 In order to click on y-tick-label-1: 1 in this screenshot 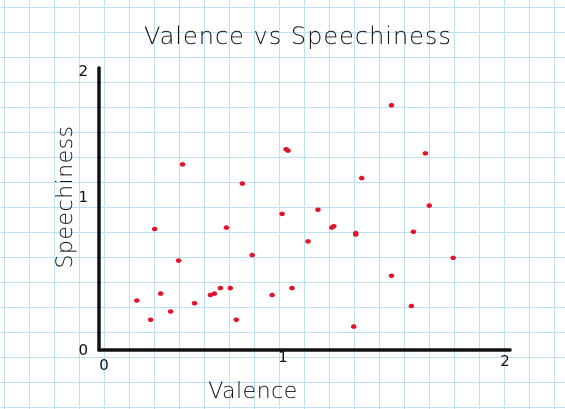, I will do `click(83, 197)`.